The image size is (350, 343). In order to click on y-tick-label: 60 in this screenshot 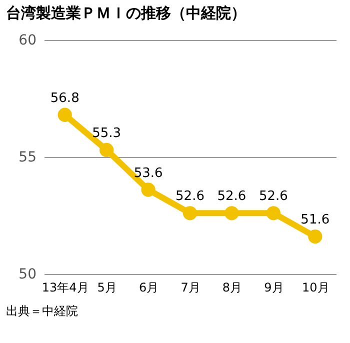, I will do `click(27, 40)`.